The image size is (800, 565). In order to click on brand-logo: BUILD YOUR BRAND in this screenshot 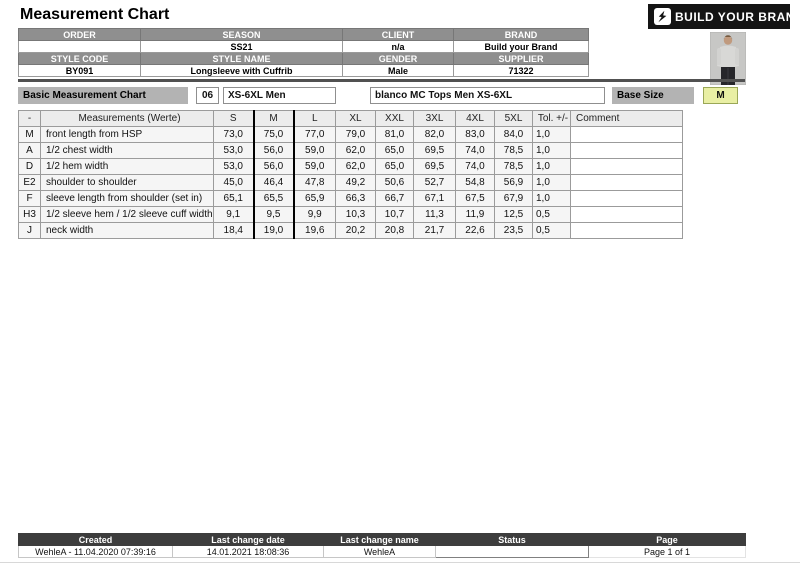, I will do `click(724, 16)`.